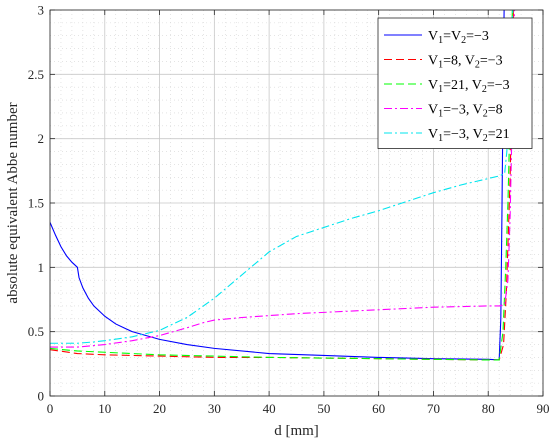 The height and width of the screenshot is (445, 550). What do you see at coordinates (36, 203) in the screenshot?
I see `y-tick-label: 1.5` at bounding box center [36, 203].